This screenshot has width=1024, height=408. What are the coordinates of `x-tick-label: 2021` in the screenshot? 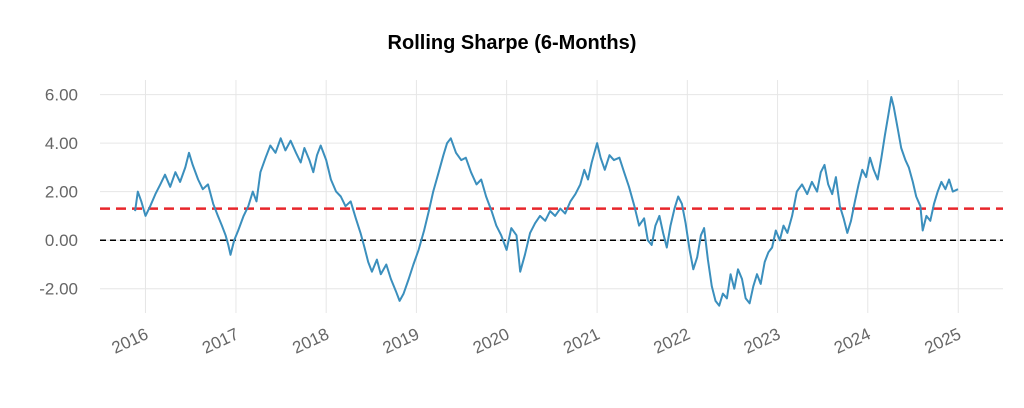 It's located at (581, 340).